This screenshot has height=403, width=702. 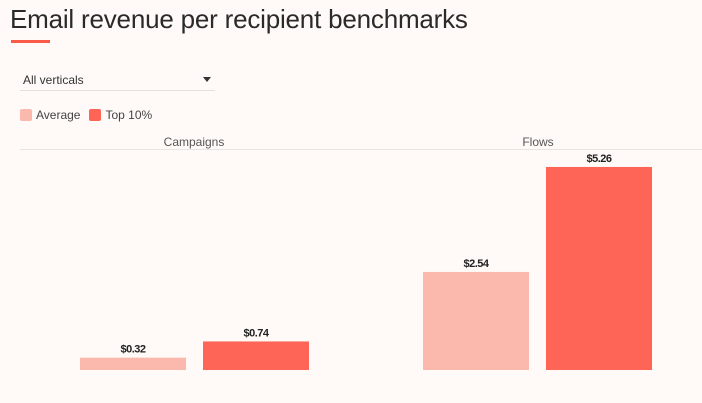 What do you see at coordinates (598, 159) in the screenshot?
I see `data-label: $5.26` at bounding box center [598, 159].